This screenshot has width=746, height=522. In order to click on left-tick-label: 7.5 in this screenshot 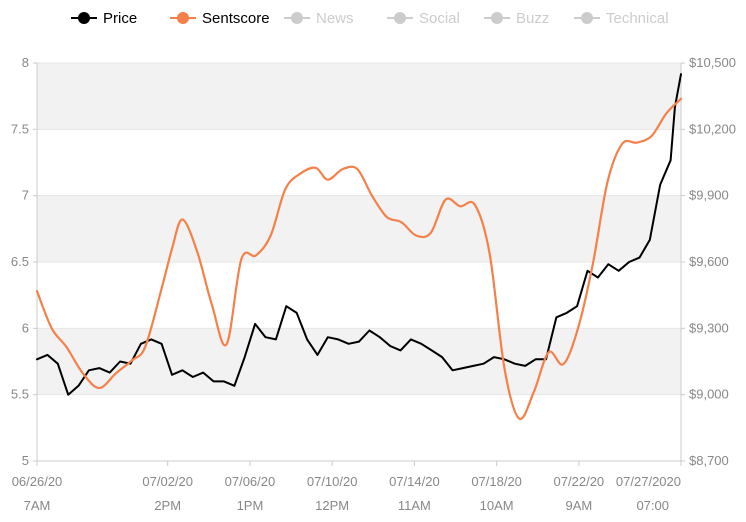, I will do `click(20, 128)`.